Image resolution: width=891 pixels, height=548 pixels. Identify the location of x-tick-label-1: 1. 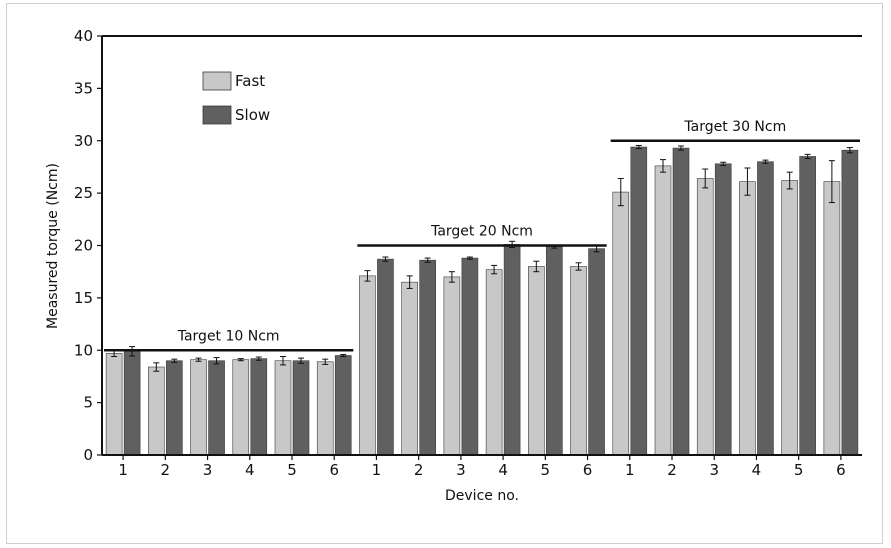
(123, 470).